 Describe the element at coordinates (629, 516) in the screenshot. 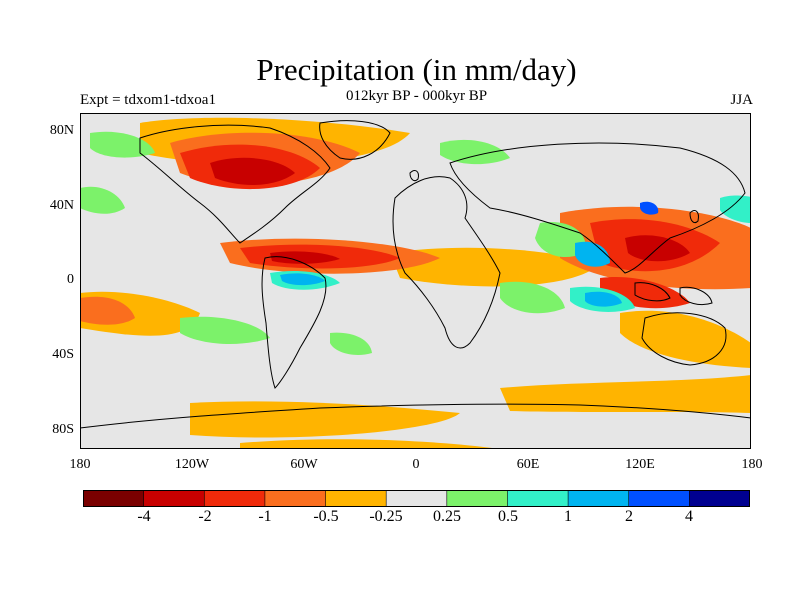

I see `colorbar-label: 2` at that location.